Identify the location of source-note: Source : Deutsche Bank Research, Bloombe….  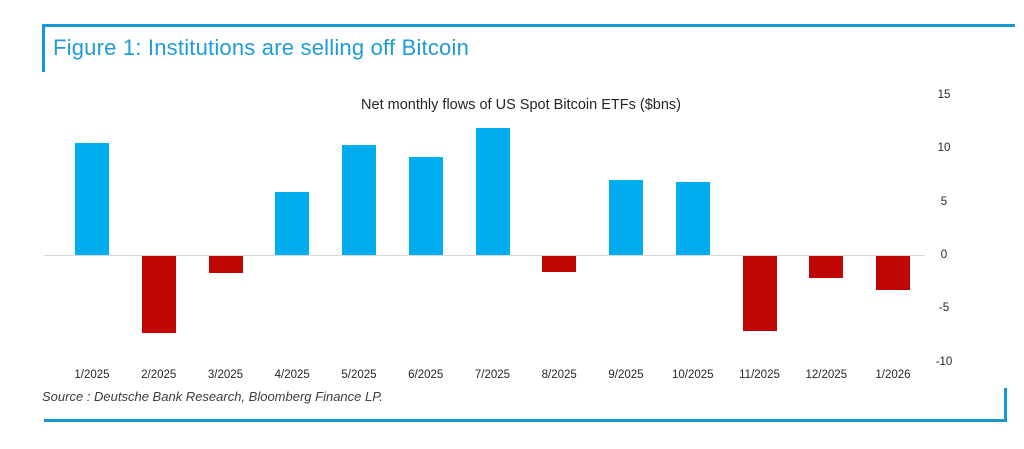
(212, 396).